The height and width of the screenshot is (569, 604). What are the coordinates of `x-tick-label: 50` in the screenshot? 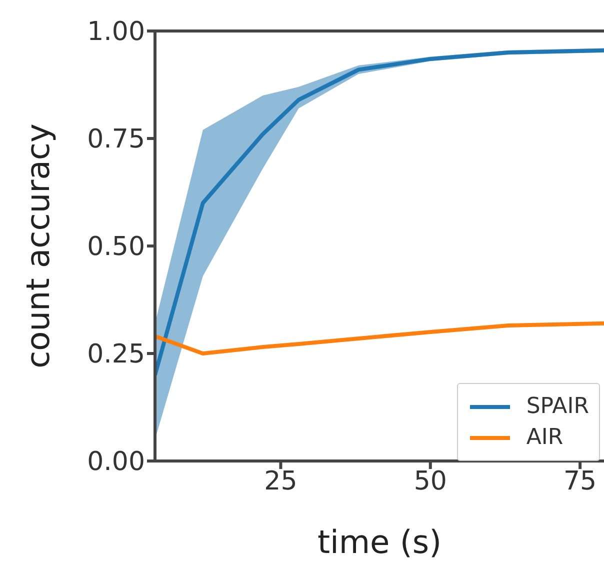 It's located at (430, 481).